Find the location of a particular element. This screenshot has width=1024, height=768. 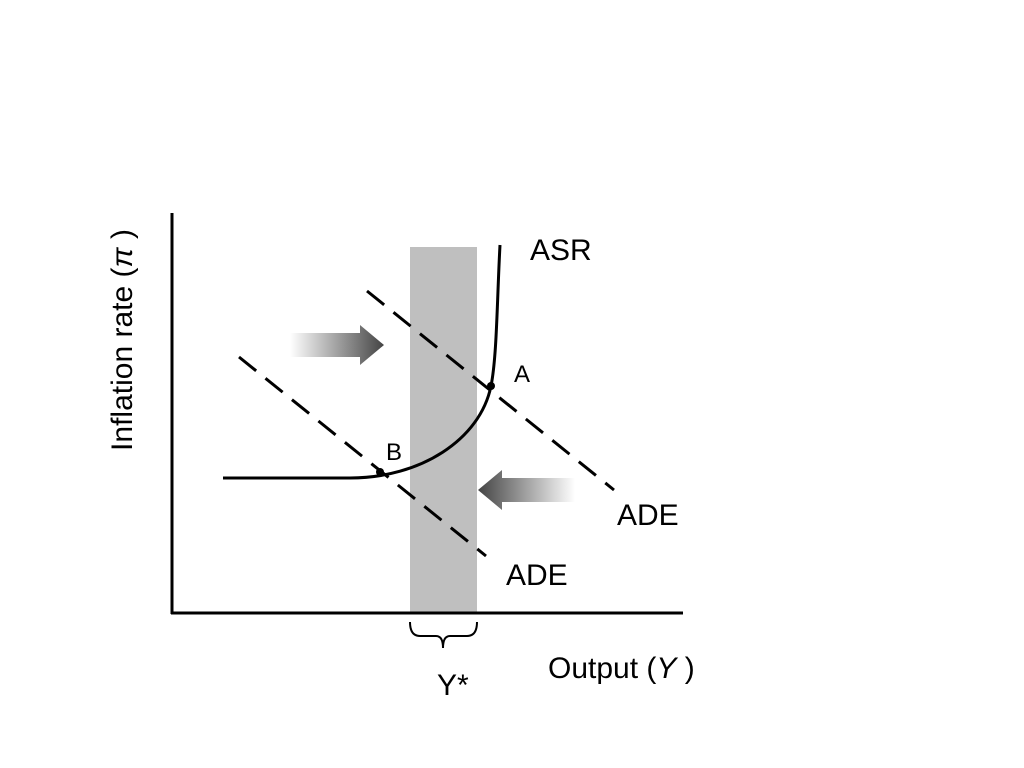

band-brace is located at coordinates (443, 635).